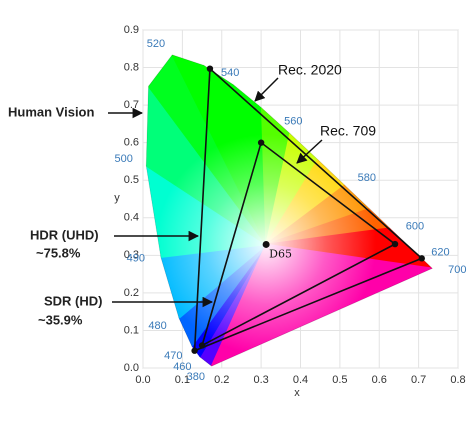  I want to click on gamut-label: Rec. 709, so click(348, 131).